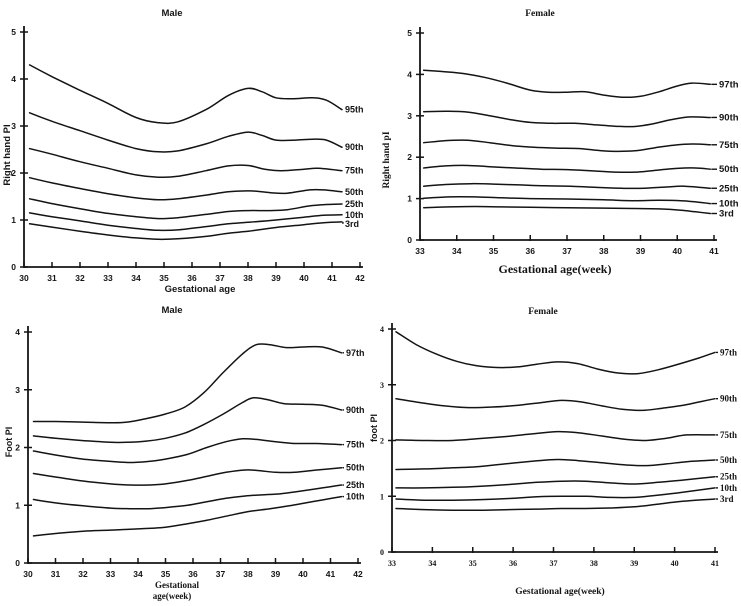 The height and width of the screenshot is (606, 741). I want to click on y-axis-label: Right hand PI, so click(7, 154).